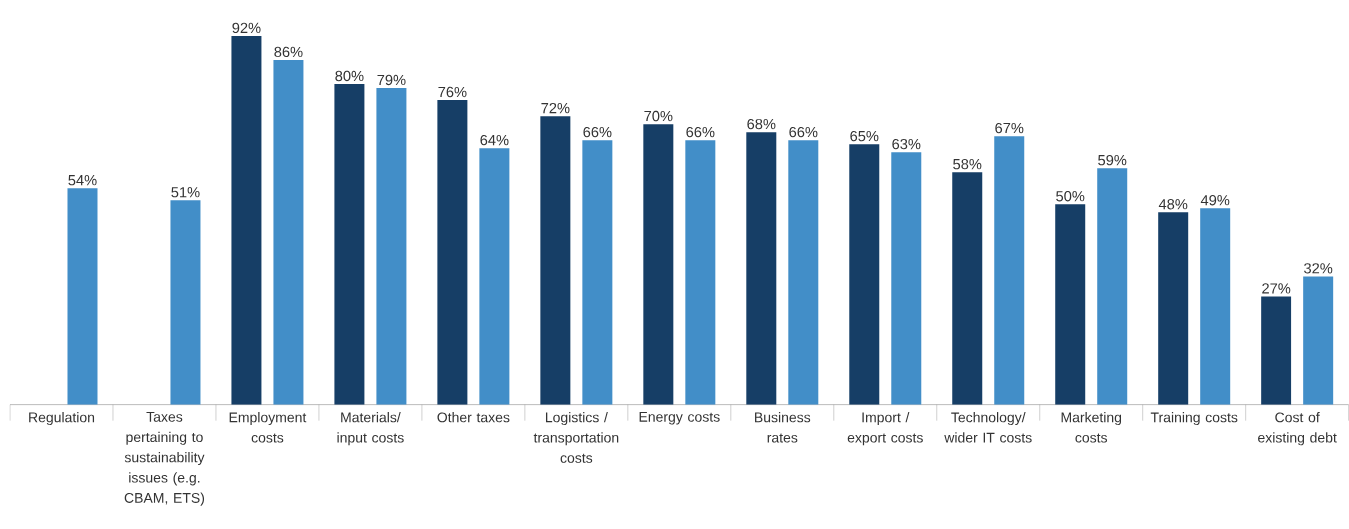 This screenshot has width=1349, height=529. What do you see at coordinates (62, 419) in the screenshot?
I see `x-tick-label: Regulation` at bounding box center [62, 419].